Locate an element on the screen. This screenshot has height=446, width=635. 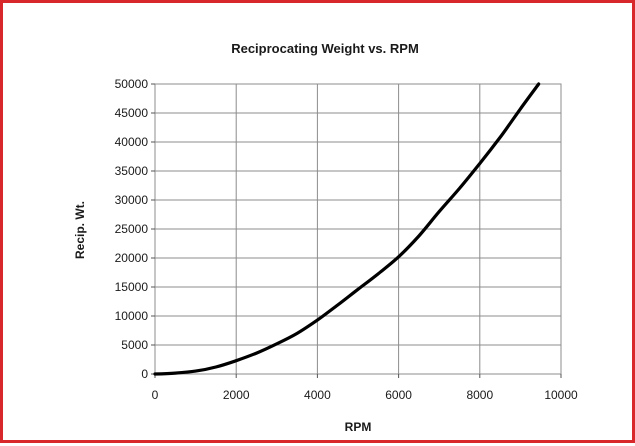
y-tick-label: 25000 is located at coordinates (132, 229).